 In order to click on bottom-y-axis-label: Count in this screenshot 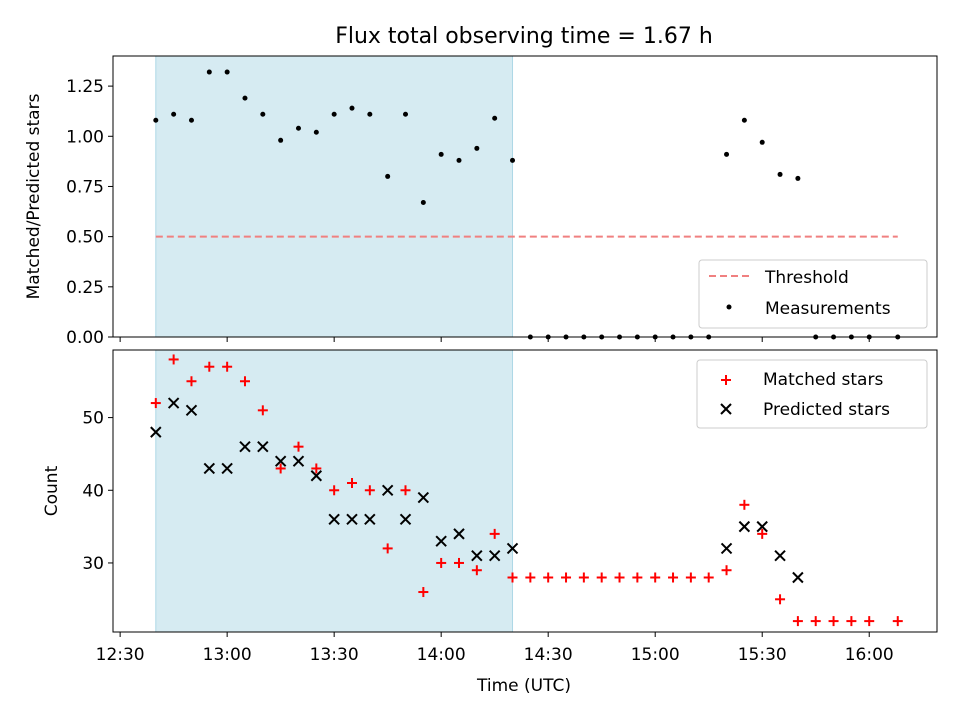, I will do `click(52, 490)`.